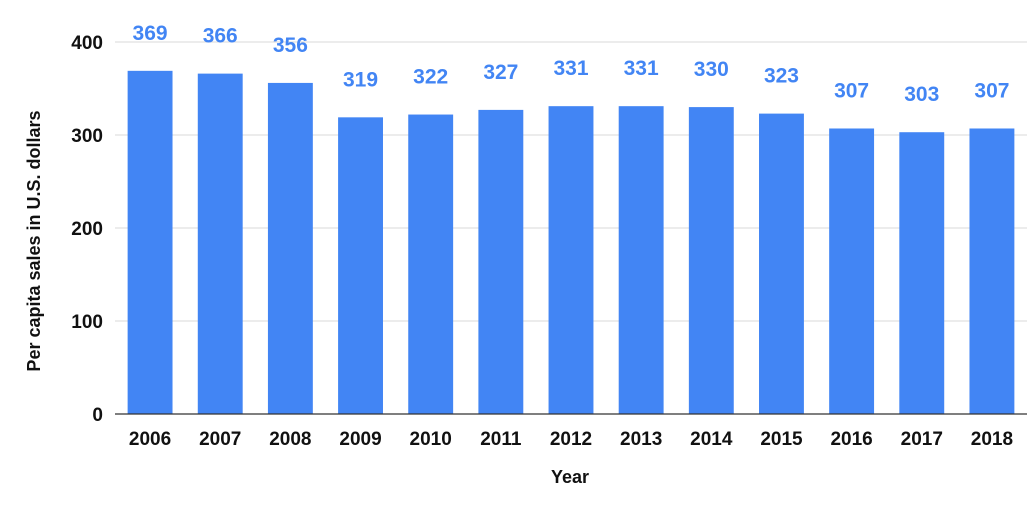 Image resolution: width=1027 pixels, height=507 pixels. I want to click on x-tick-label: 2012, so click(571, 439).